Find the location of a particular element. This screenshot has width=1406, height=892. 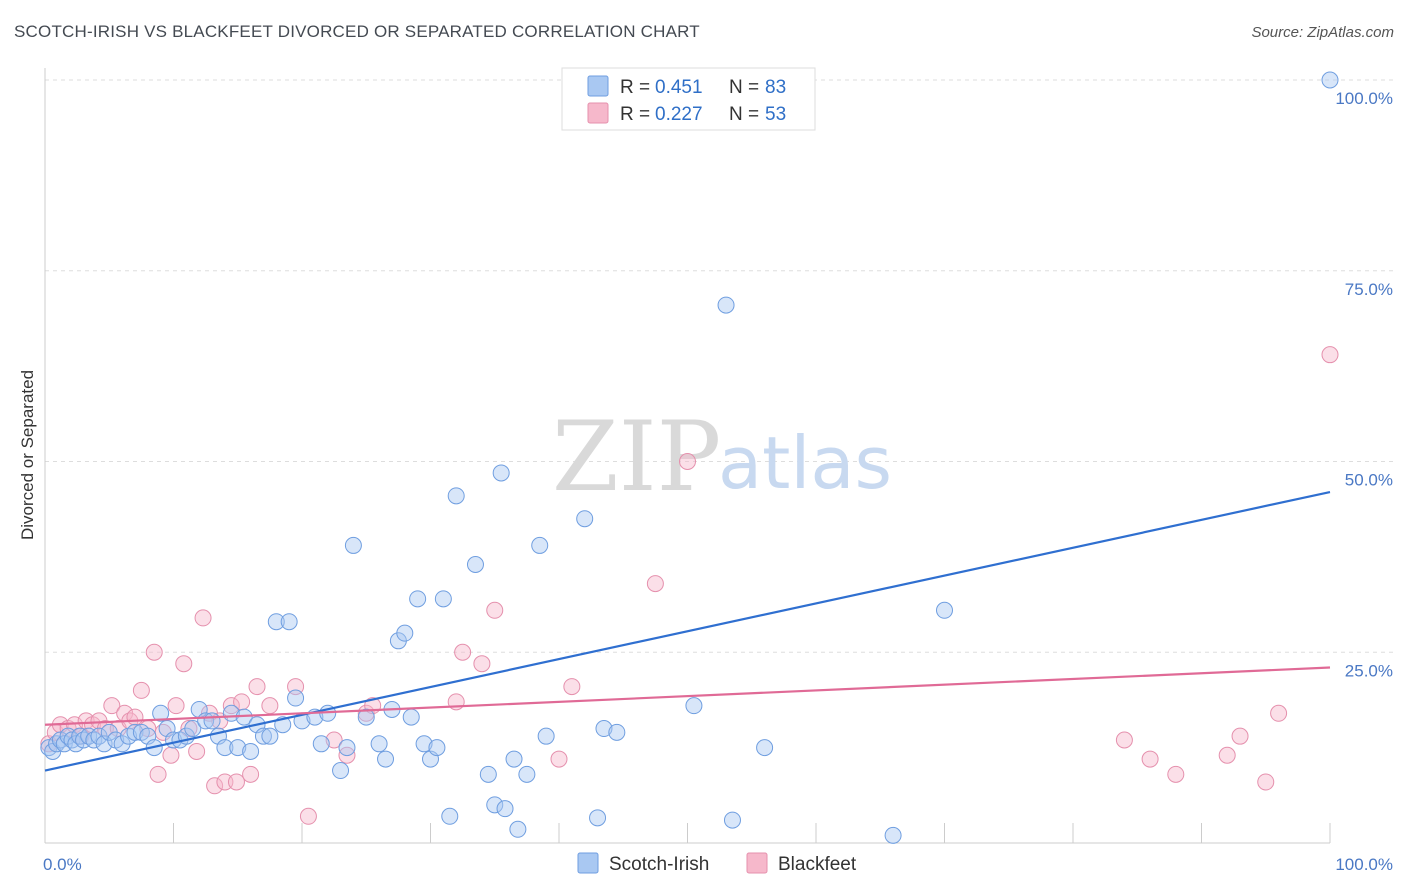

y-tick-label-1: 50.0% is located at coordinates (1369, 480).